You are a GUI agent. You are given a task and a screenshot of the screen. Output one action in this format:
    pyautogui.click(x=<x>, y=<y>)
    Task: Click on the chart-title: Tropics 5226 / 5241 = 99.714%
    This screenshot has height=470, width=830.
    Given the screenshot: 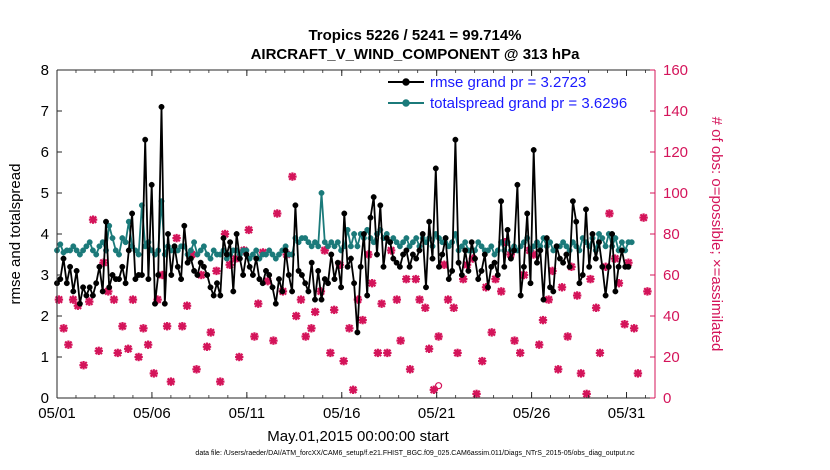 What is the action you would take?
    pyautogui.click(x=415, y=35)
    